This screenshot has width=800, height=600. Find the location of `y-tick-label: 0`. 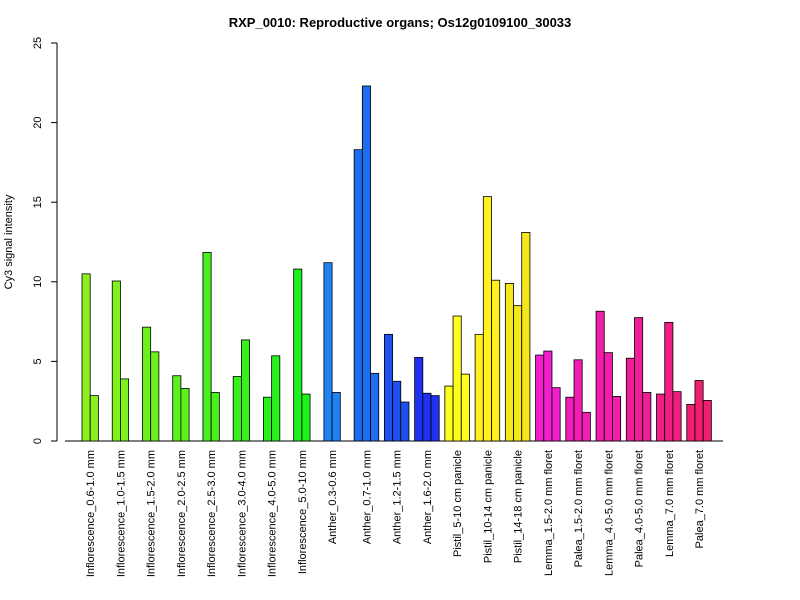

y-tick-label: 0 is located at coordinates (38, 441).